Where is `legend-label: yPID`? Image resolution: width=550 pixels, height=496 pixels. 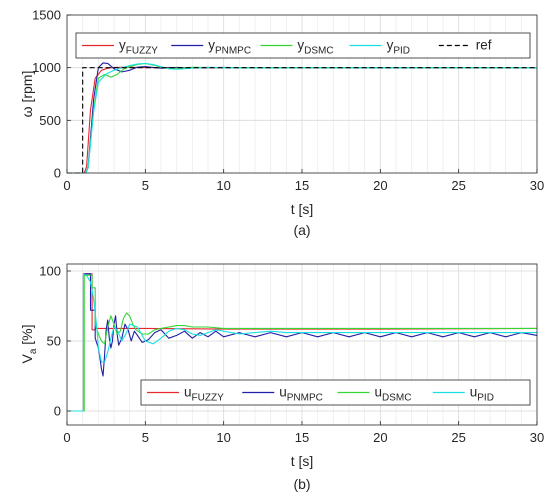 legend-label: yPID is located at coordinates (398, 47).